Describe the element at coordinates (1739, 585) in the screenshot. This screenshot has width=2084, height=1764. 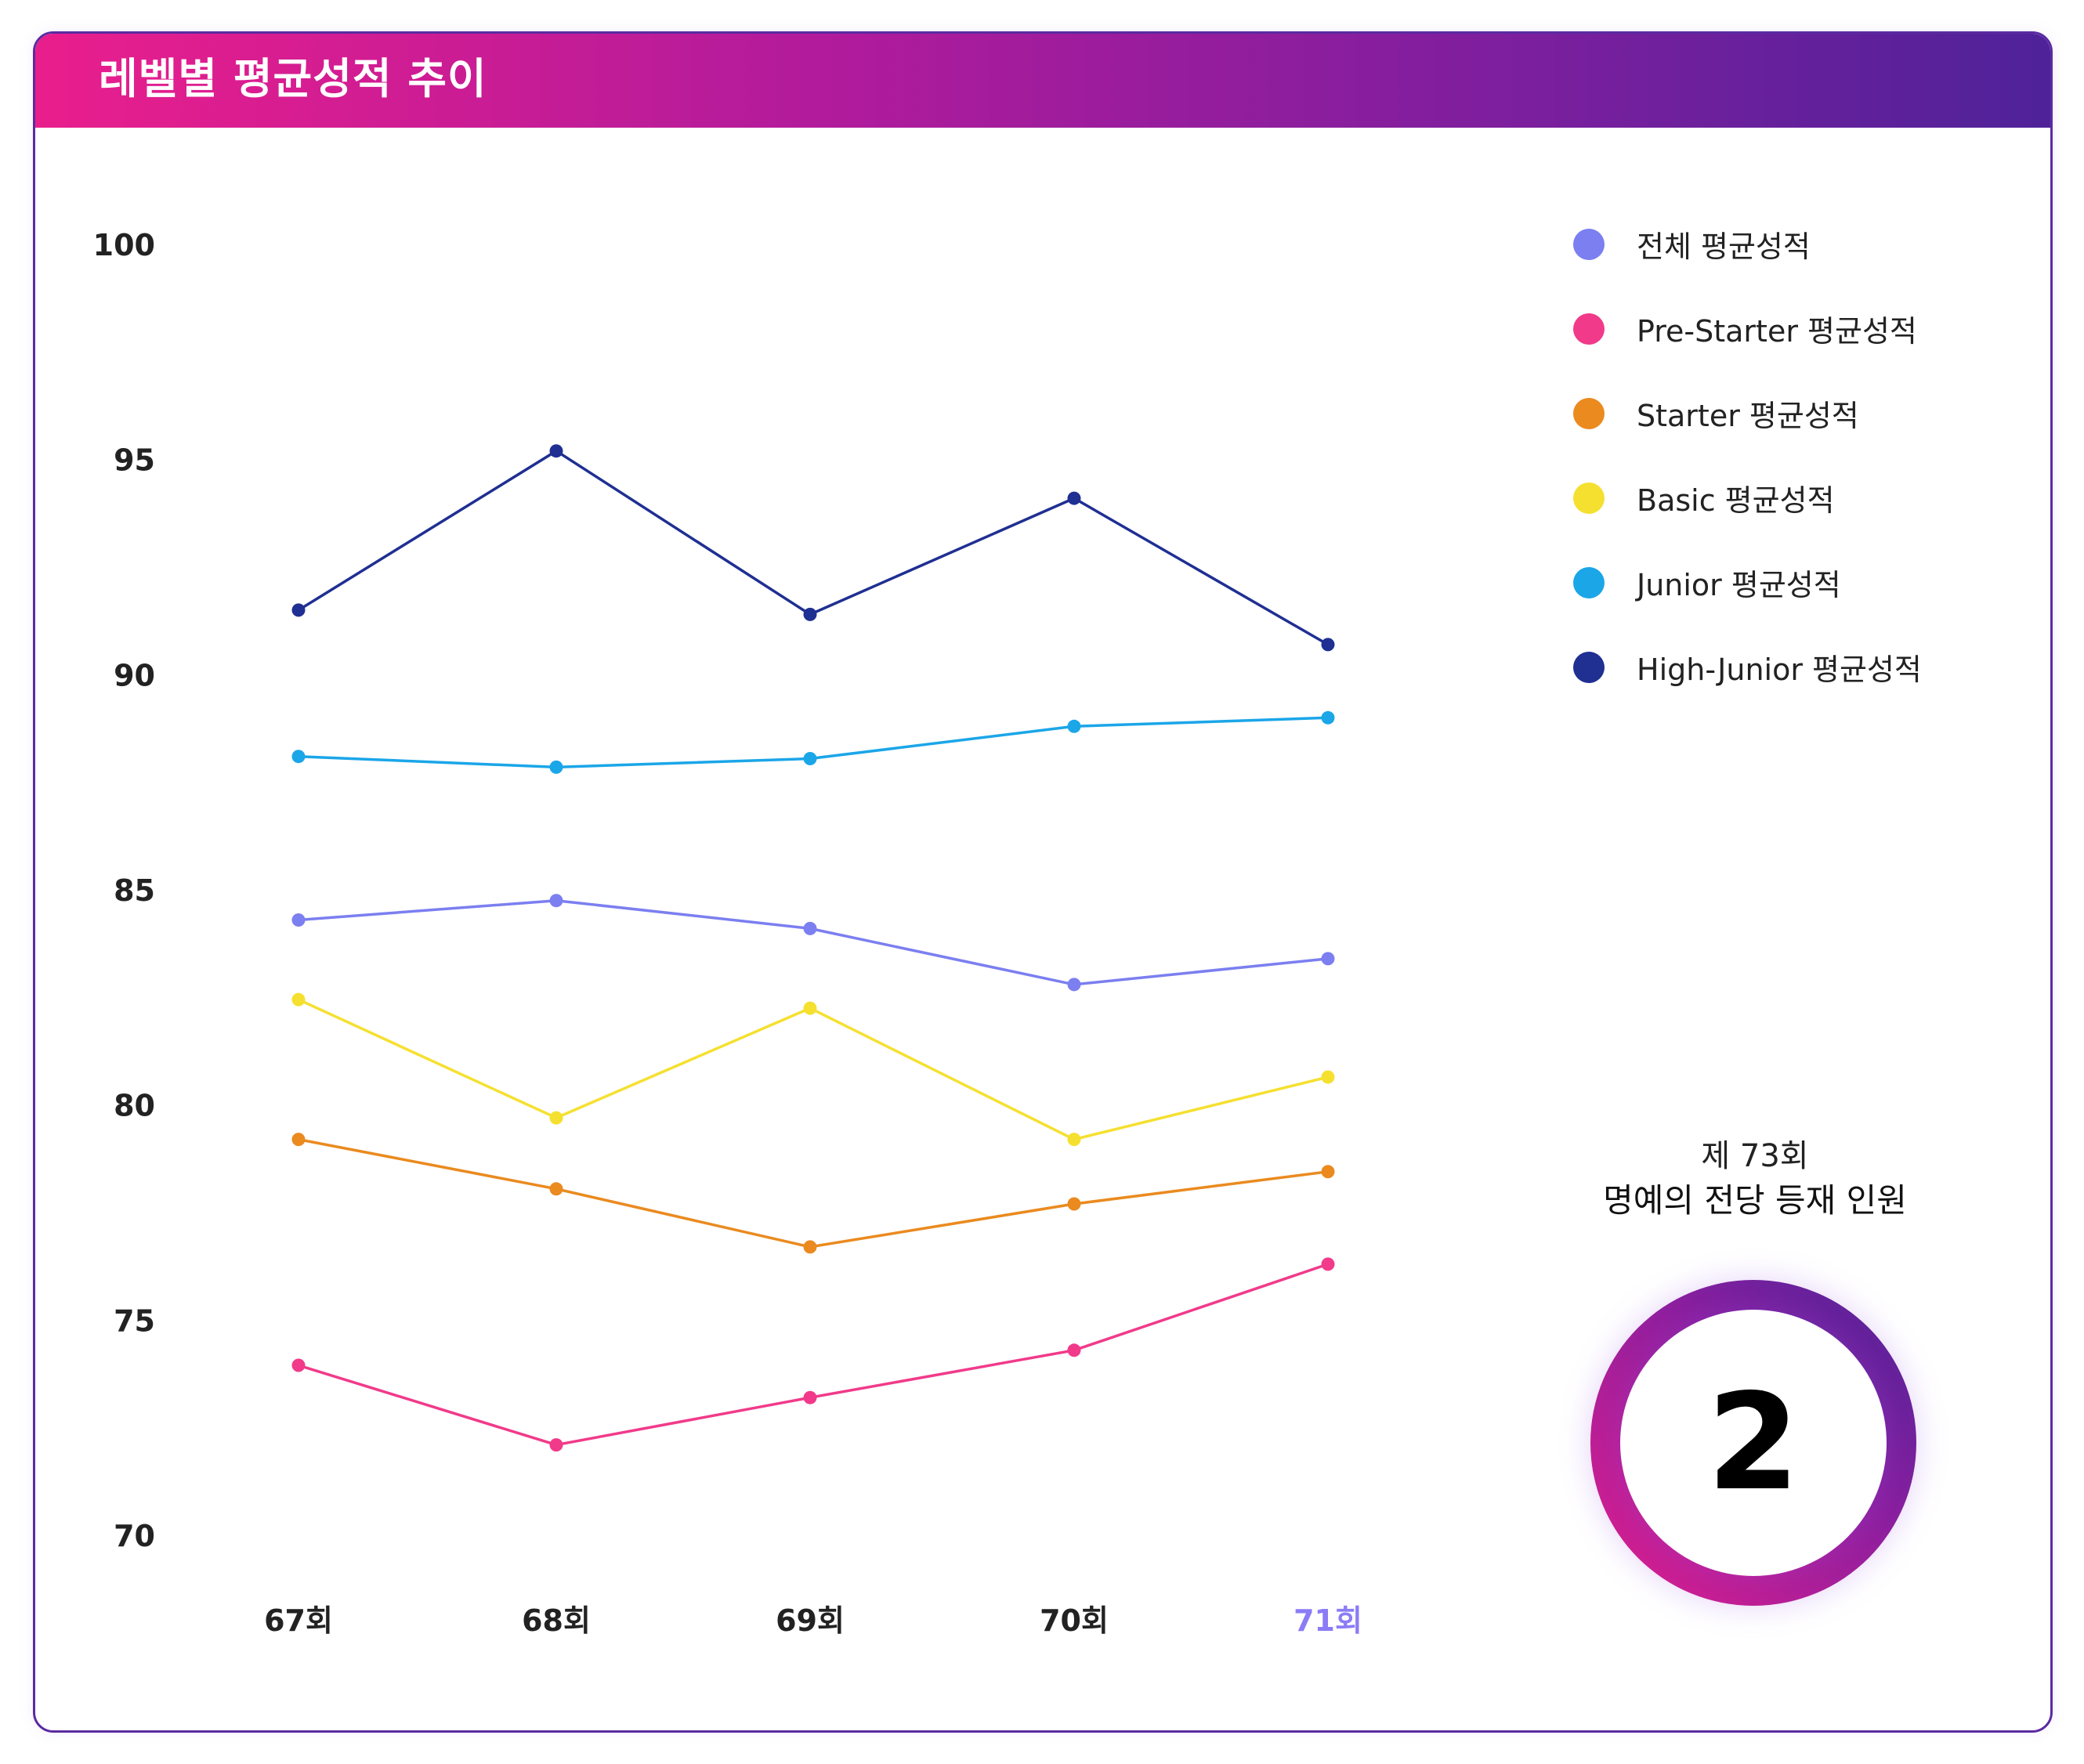
I see `legend-label: Junior 평균성적` at that location.